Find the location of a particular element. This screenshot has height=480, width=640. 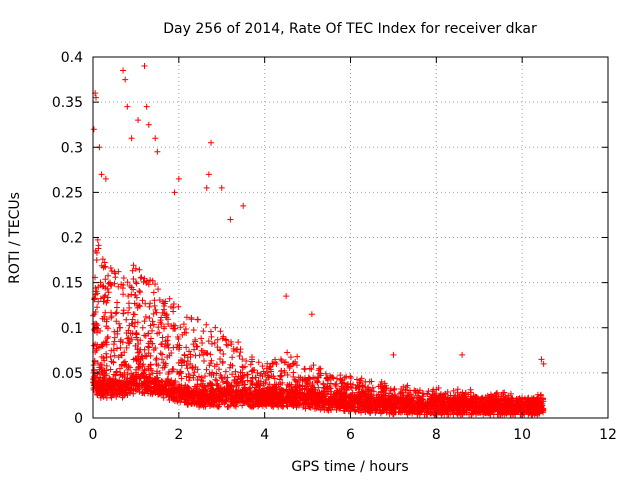

y-tick-label: 0.35 is located at coordinates (67, 103).